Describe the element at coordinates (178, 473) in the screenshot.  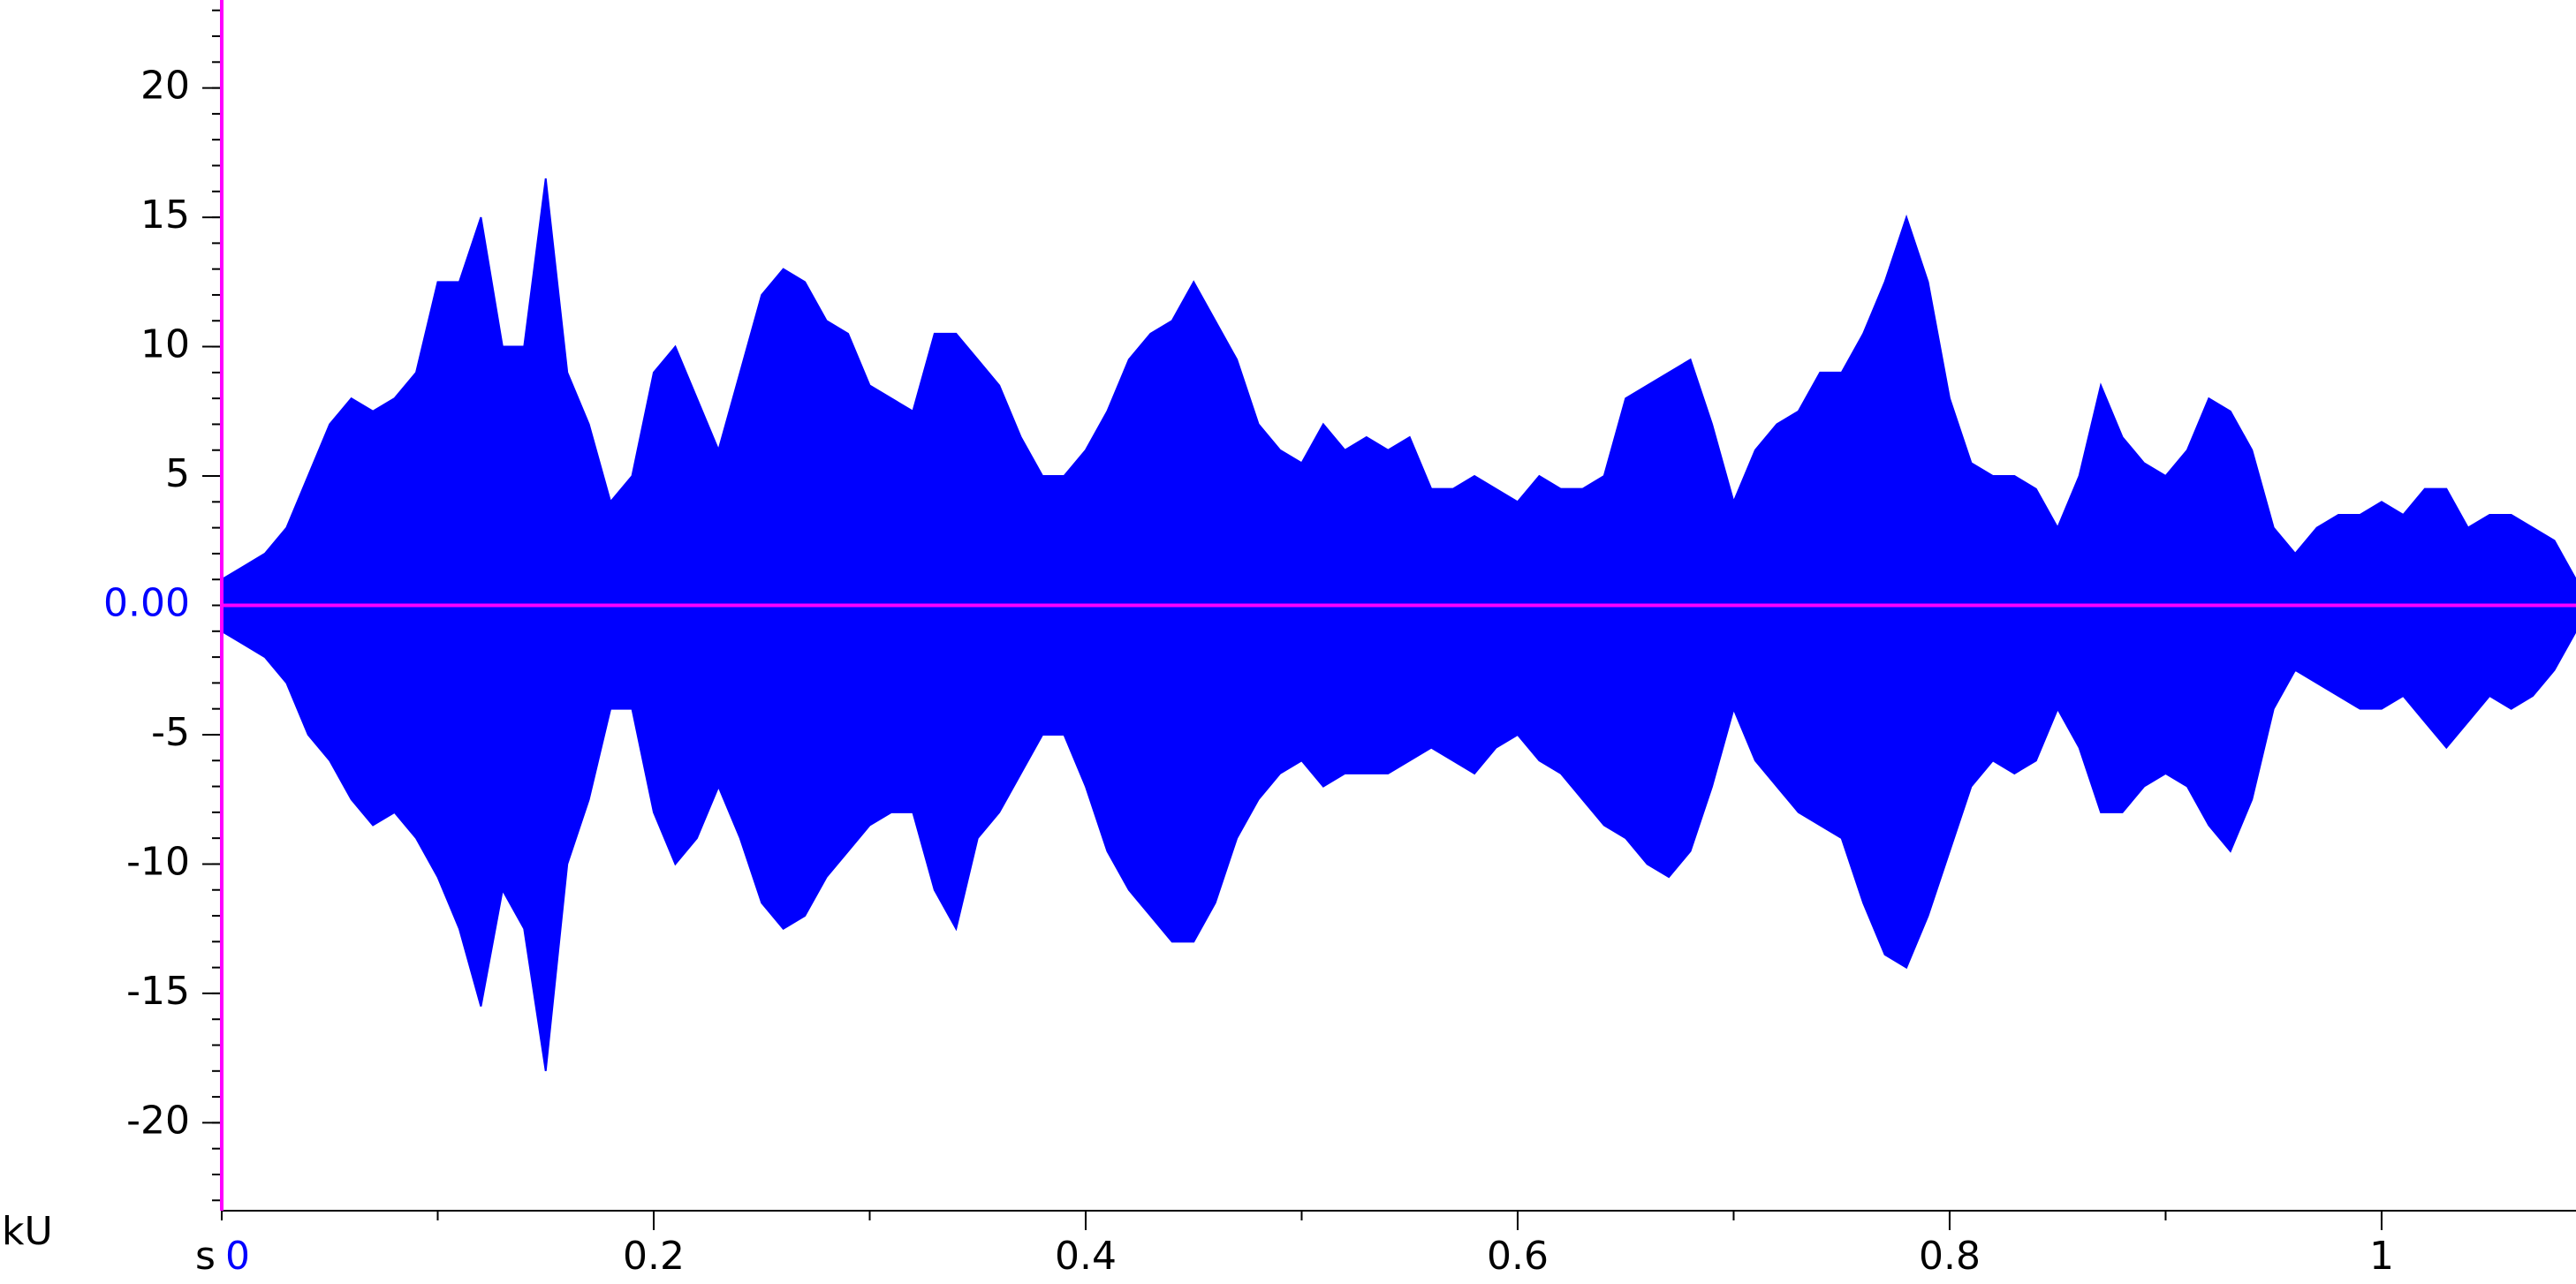
I see `y-tick-label: 5` at that location.